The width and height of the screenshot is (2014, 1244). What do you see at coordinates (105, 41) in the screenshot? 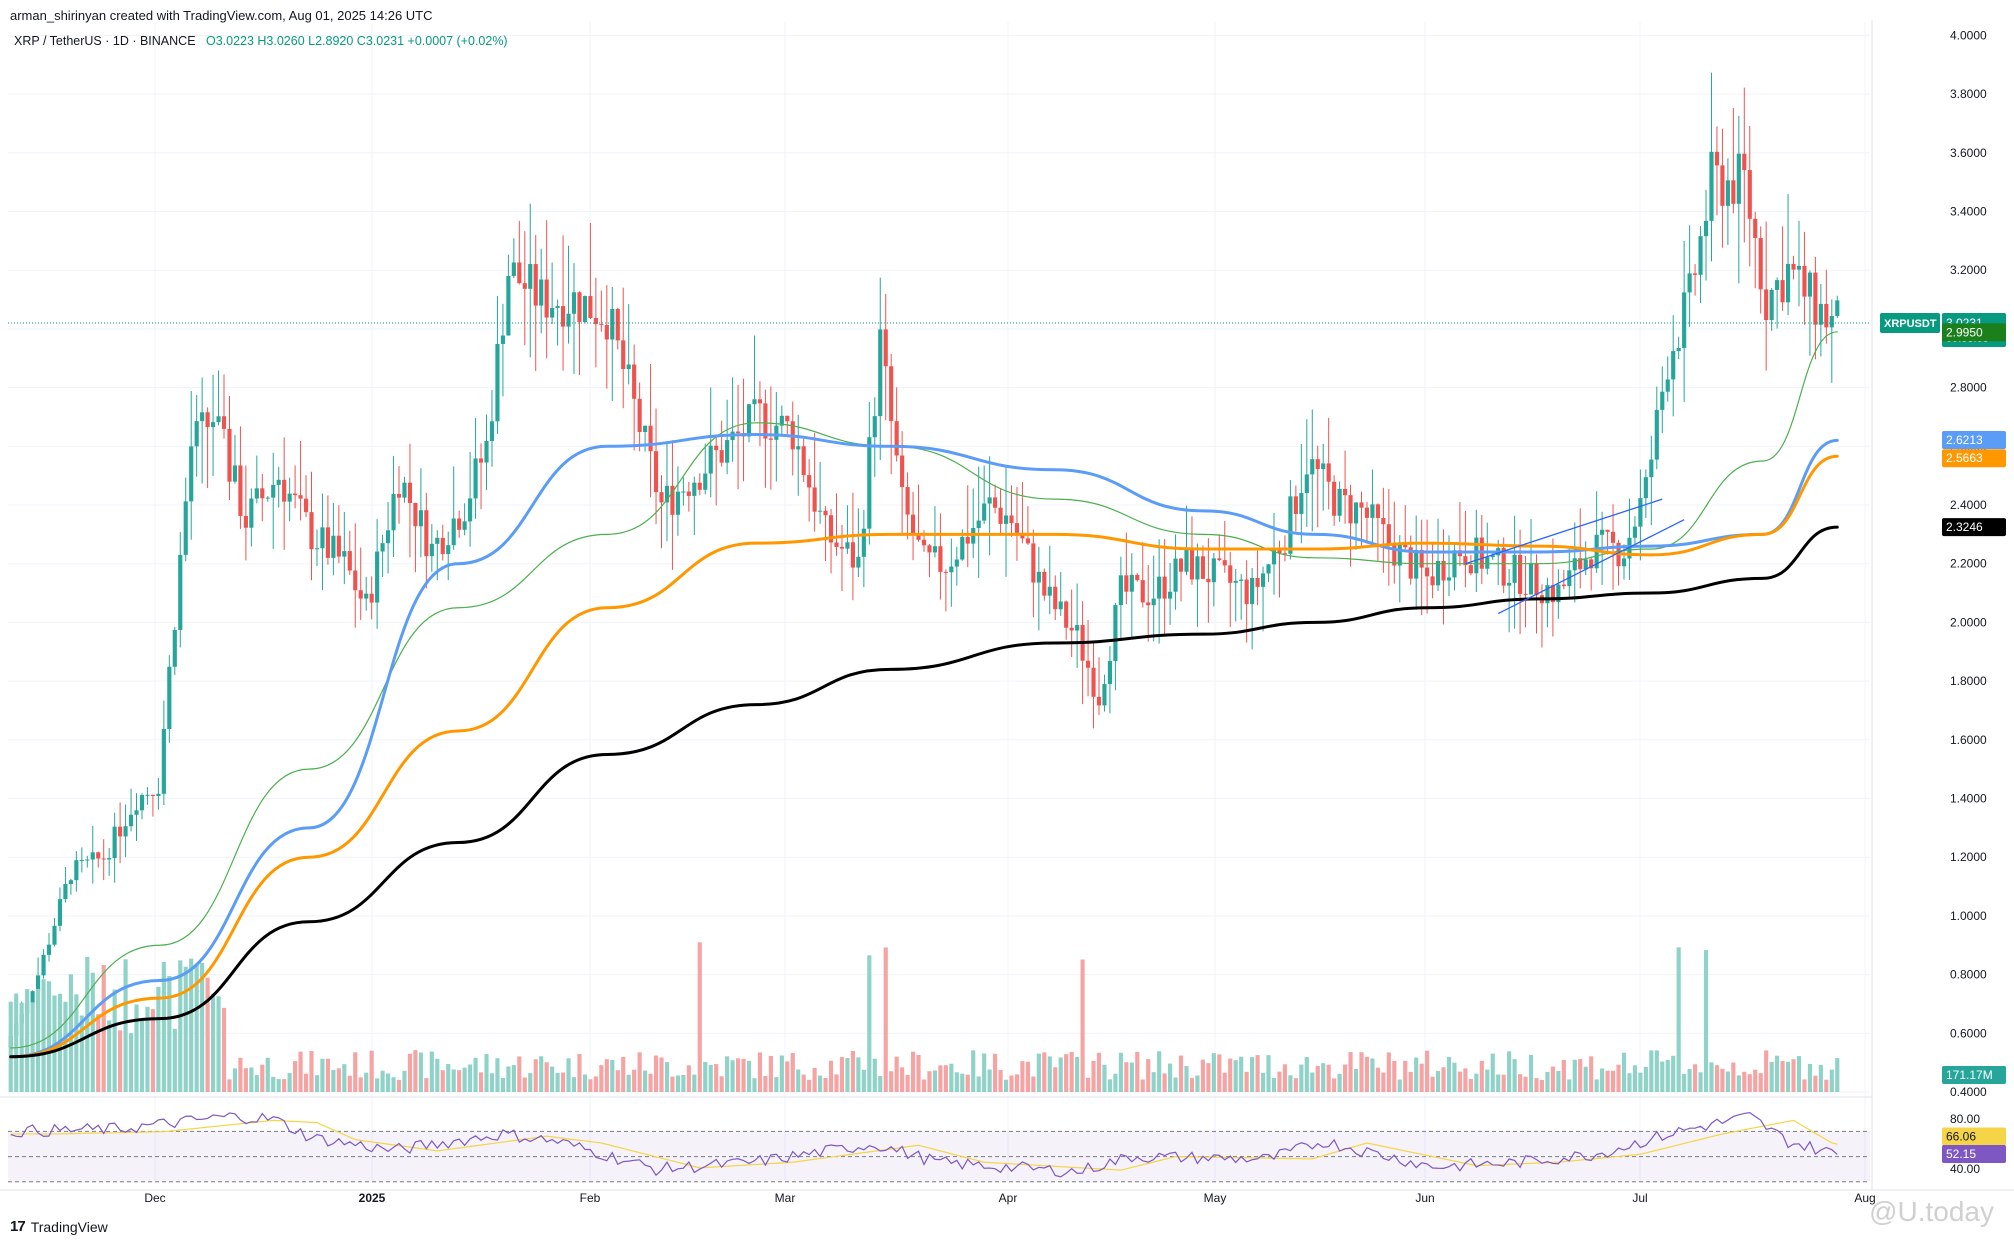
I see `symbol-name: XRP / TetherUS · 1D · BINANCE` at bounding box center [105, 41].